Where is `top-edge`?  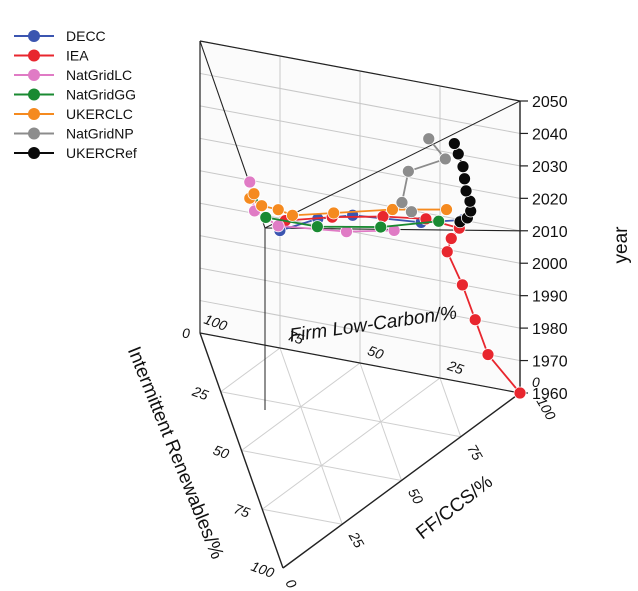 top-edge is located at coordinates (360, 71).